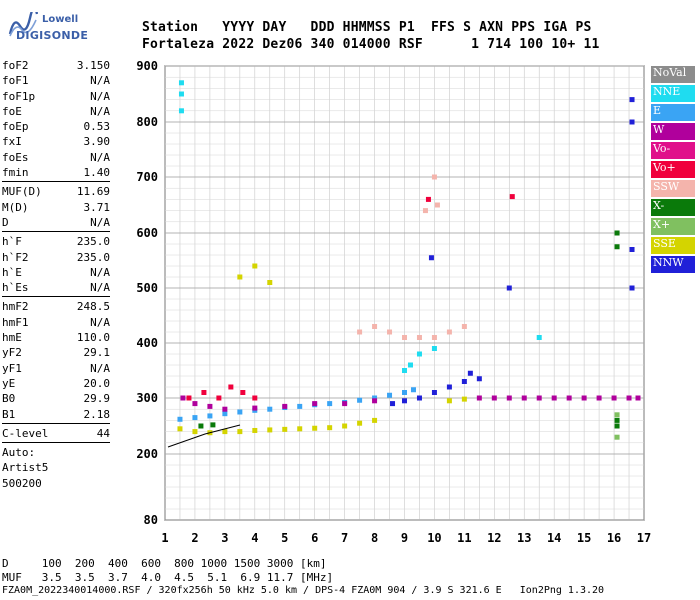 The image size is (700, 600). I want to click on y-tick-label: 300, so click(147, 398).